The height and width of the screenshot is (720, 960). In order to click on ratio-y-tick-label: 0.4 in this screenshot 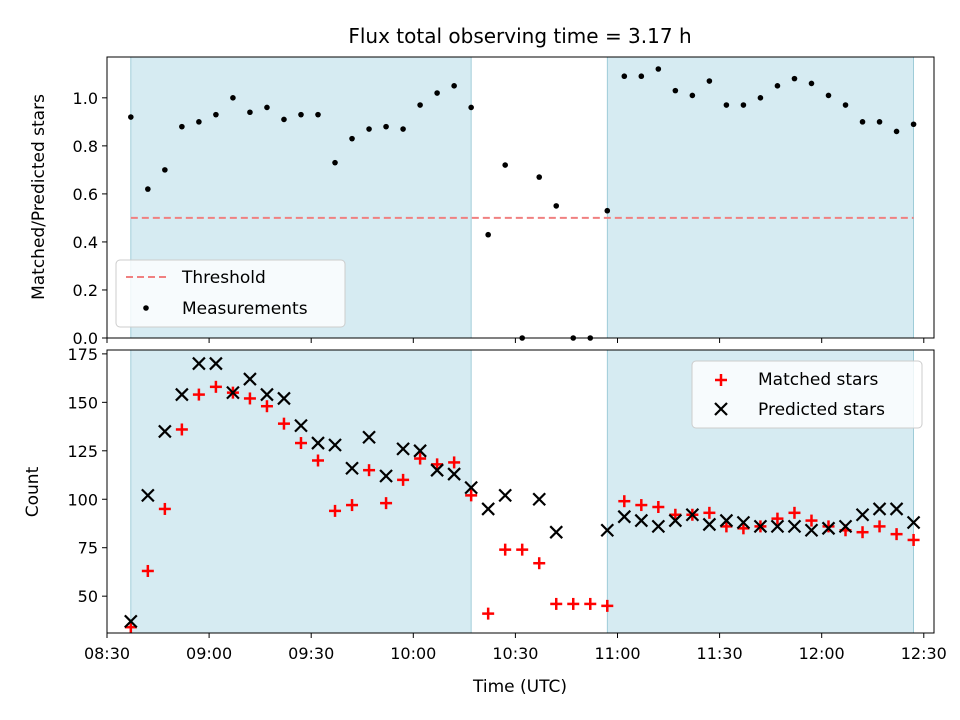, I will do `click(85, 242)`.